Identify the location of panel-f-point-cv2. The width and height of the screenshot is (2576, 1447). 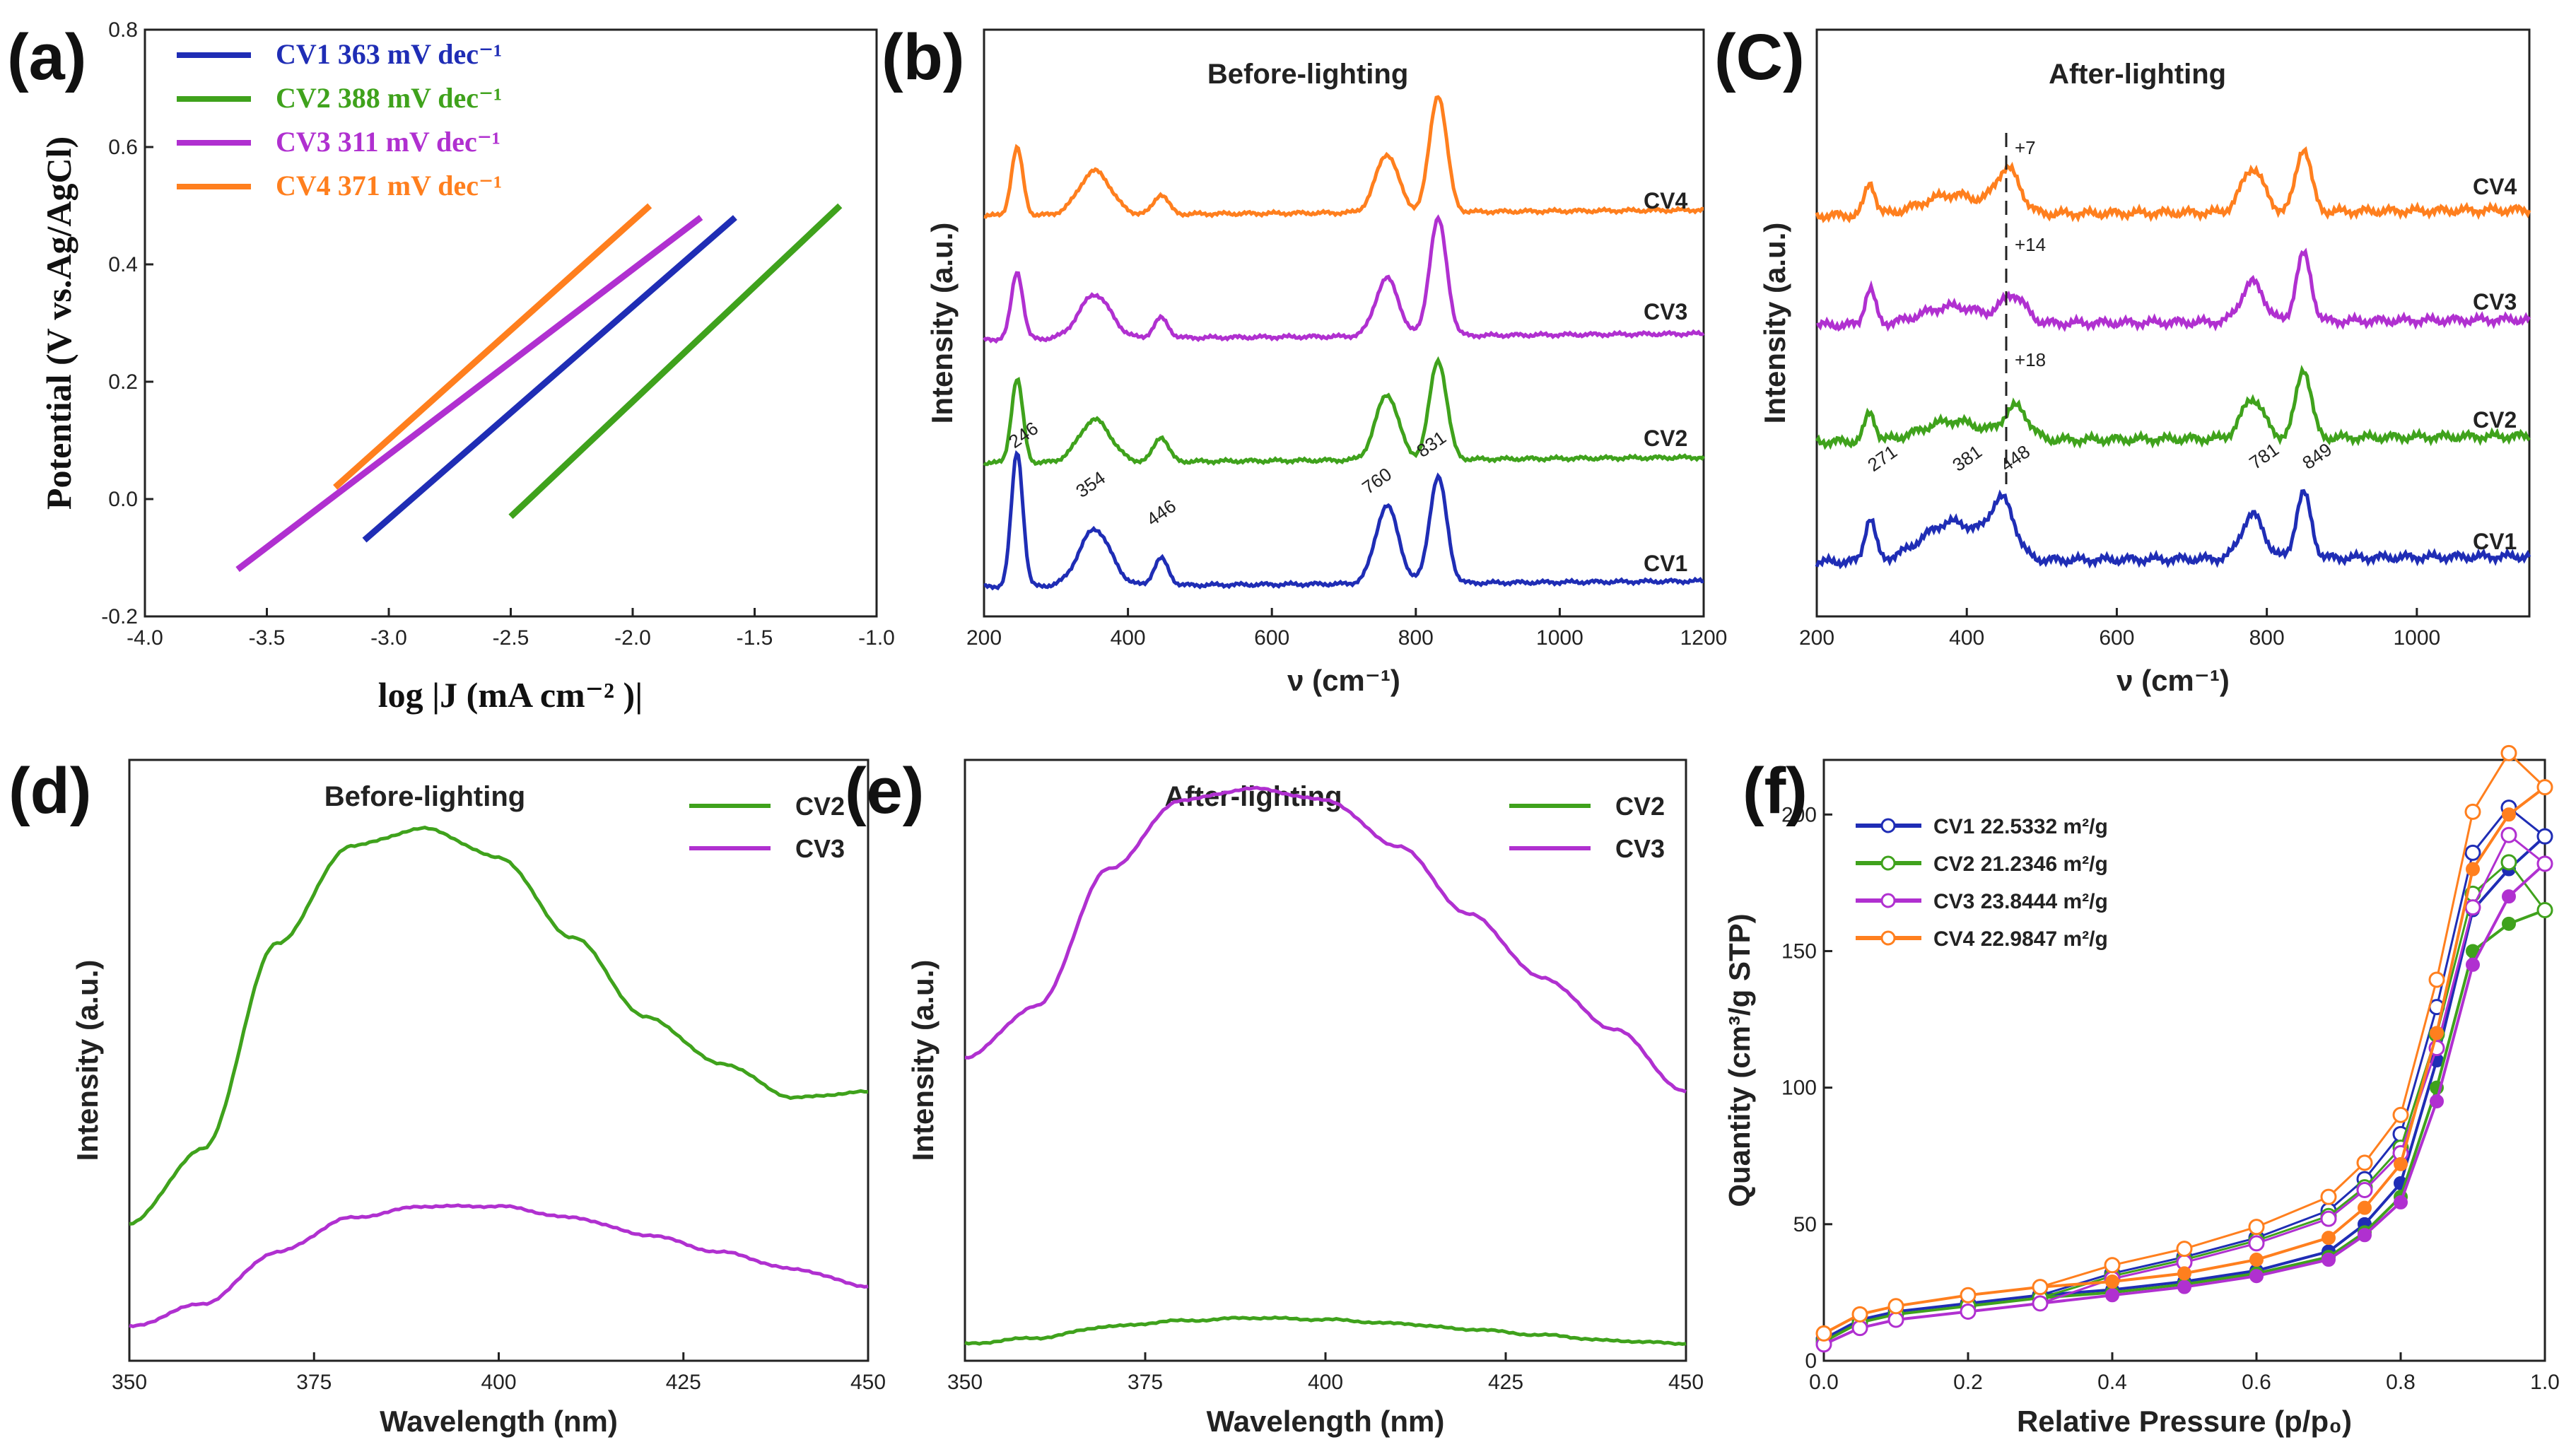
(2545, 910).